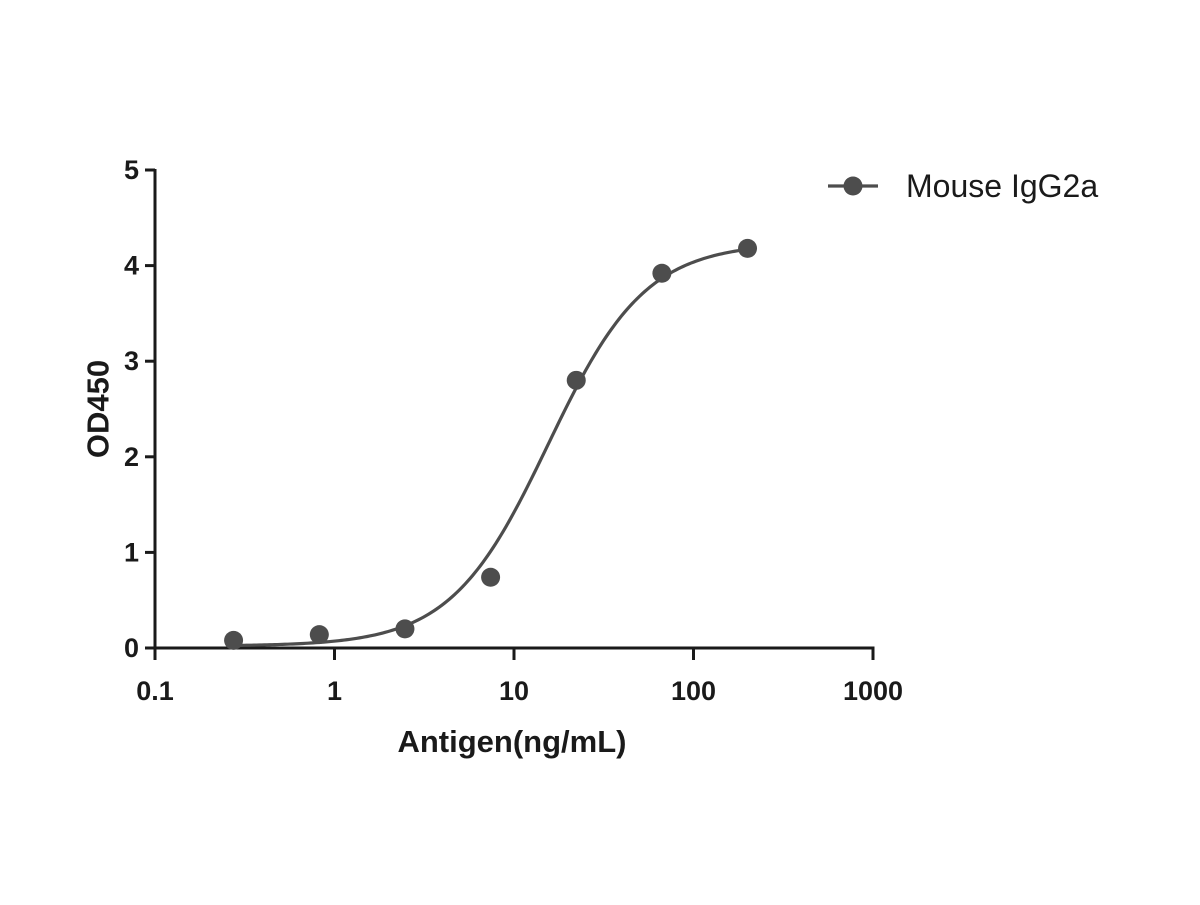 This screenshot has height=905, width=1200. What do you see at coordinates (155, 691) in the screenshot?
I see `x-tick-label: 0.1` at bounding box center [155, 691].